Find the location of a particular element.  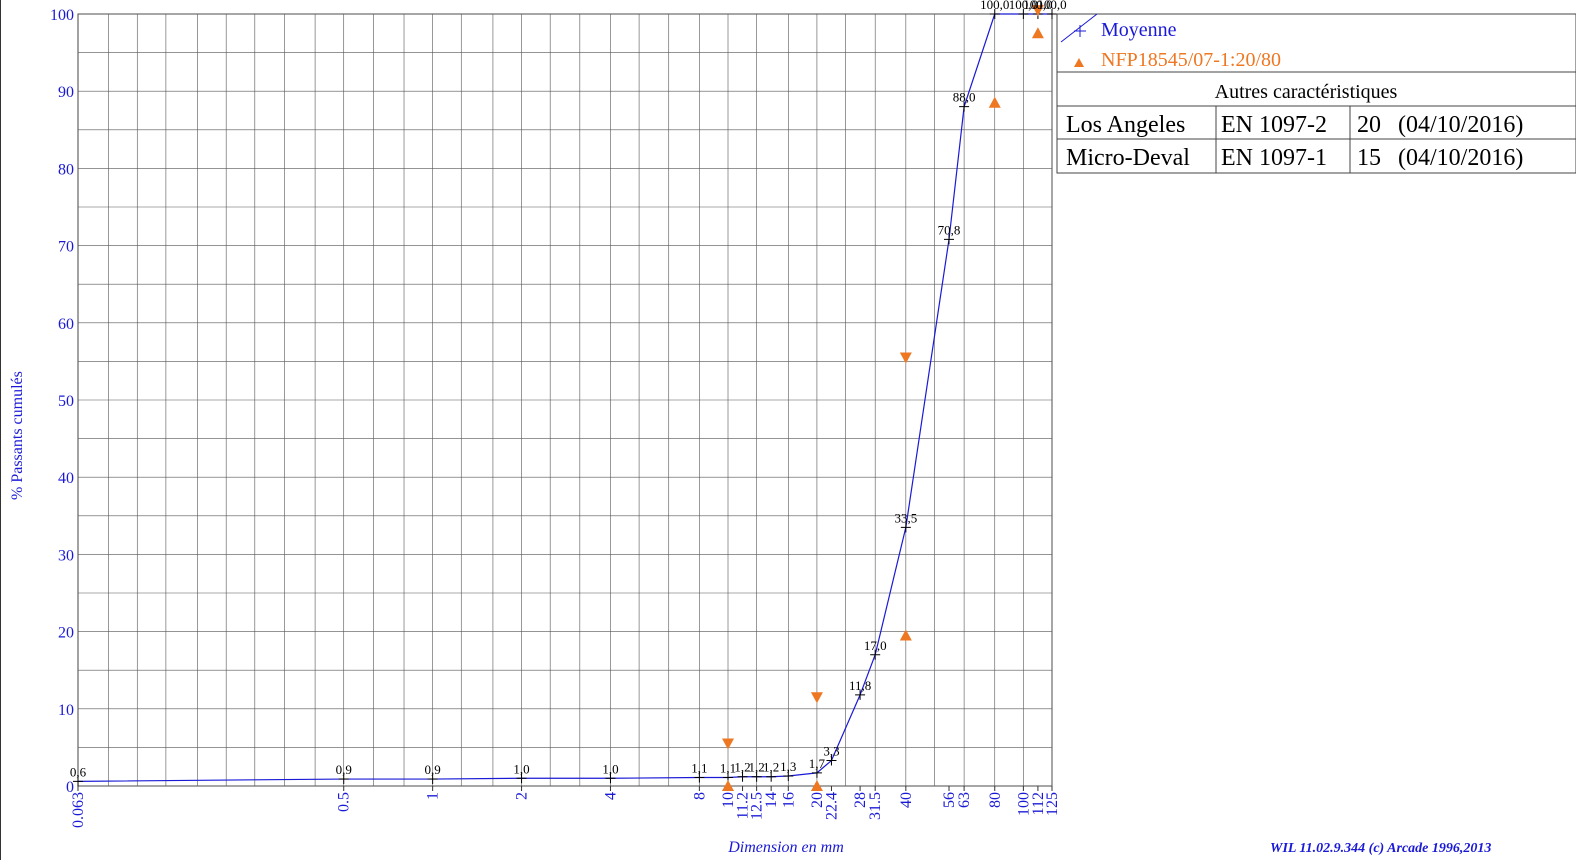

x-tick-label: 2 is located at coordinates (522, 796).